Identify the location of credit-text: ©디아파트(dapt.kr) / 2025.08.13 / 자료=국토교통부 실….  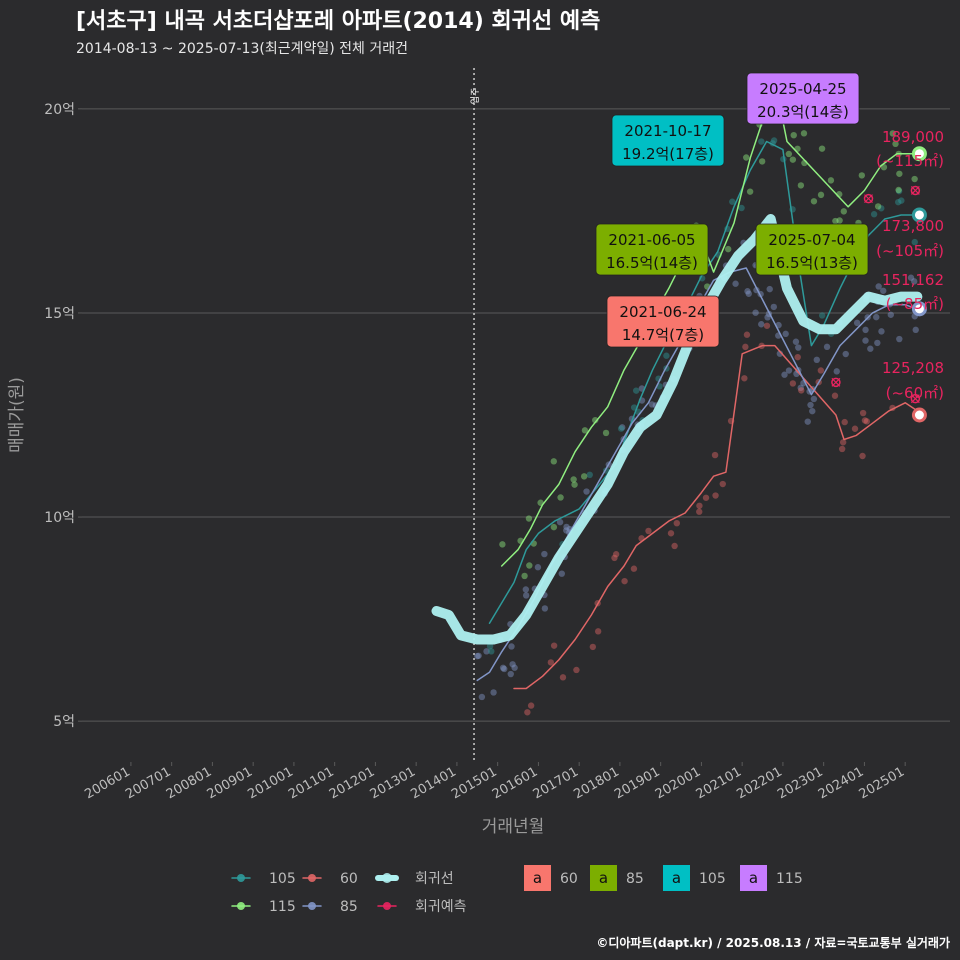
(773, 942).